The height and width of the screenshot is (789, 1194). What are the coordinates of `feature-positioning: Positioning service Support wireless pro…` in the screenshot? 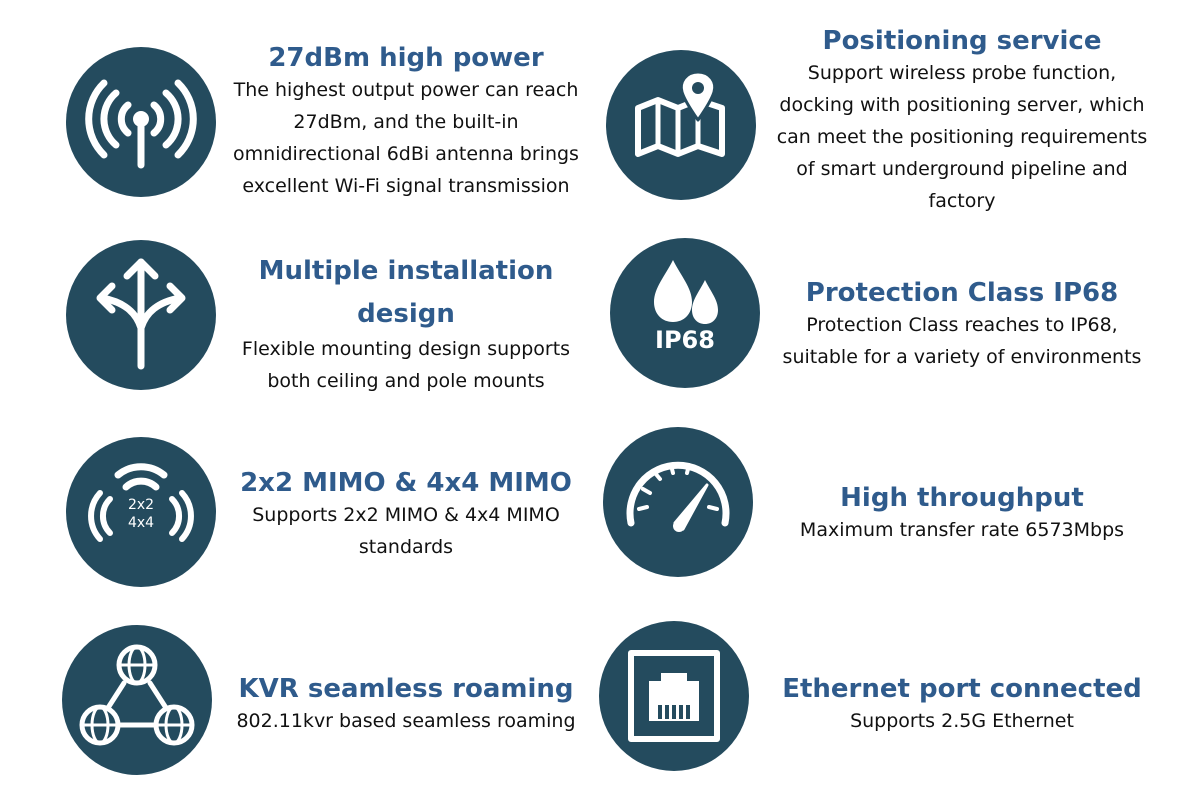 It's located at (962, 118).